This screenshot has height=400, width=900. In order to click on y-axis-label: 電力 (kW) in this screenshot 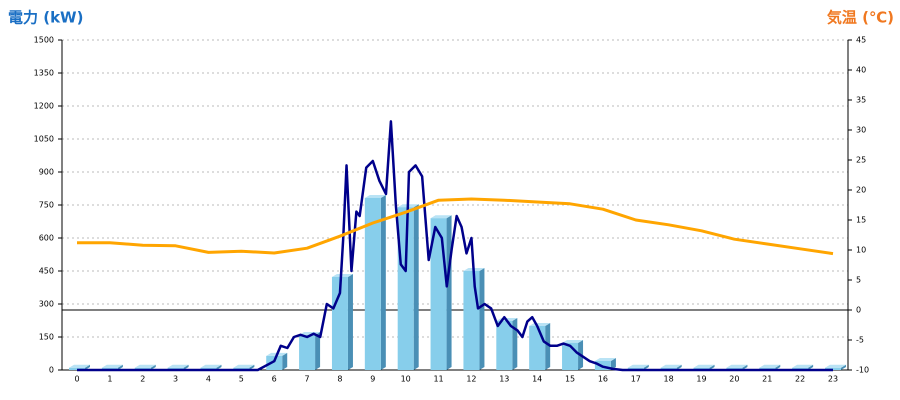, I will do `click(45, 18)`.